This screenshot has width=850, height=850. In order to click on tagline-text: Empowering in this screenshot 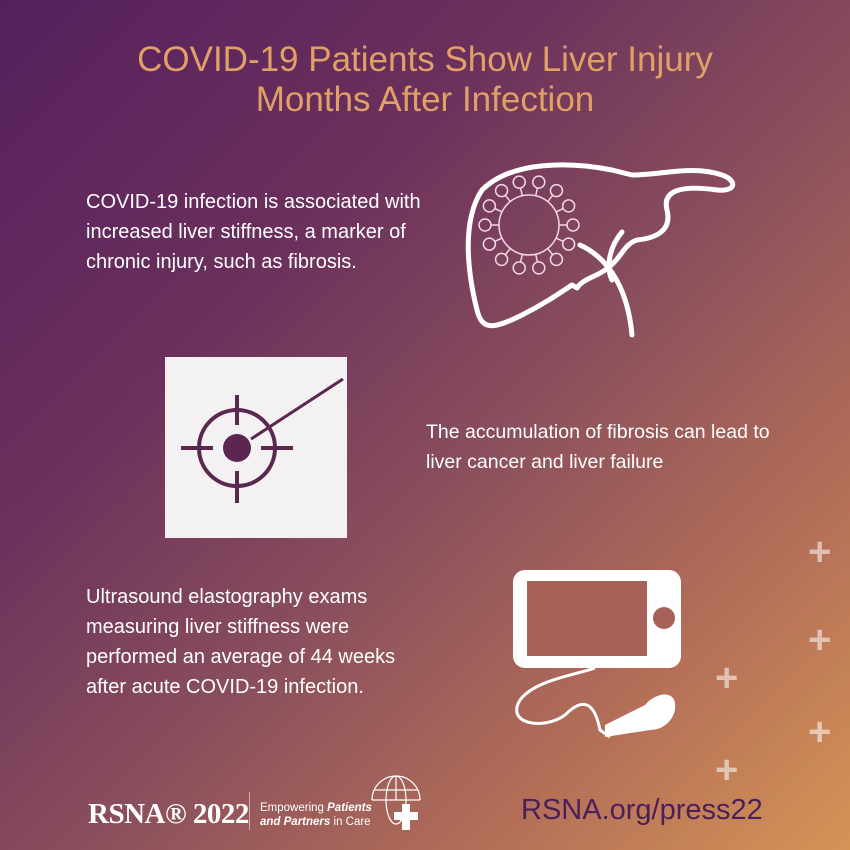, I will do `click(294, 808)`.